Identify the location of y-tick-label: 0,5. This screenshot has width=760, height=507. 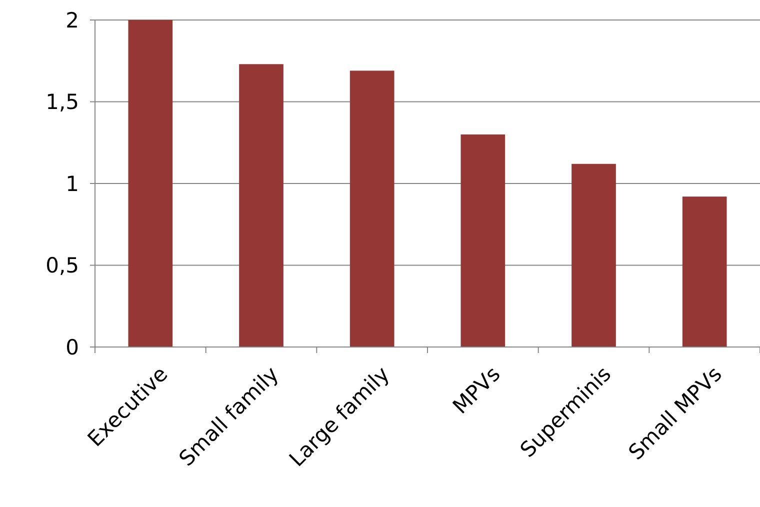
(62, 266).